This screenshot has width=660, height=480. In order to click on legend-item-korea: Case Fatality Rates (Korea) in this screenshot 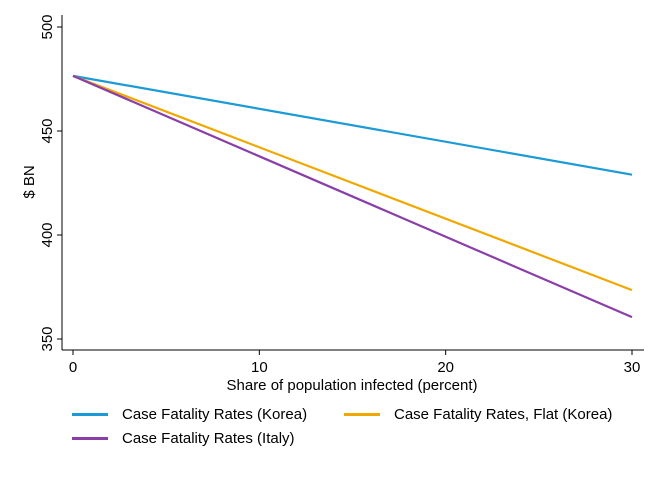, I will do `click(189, 414)`.